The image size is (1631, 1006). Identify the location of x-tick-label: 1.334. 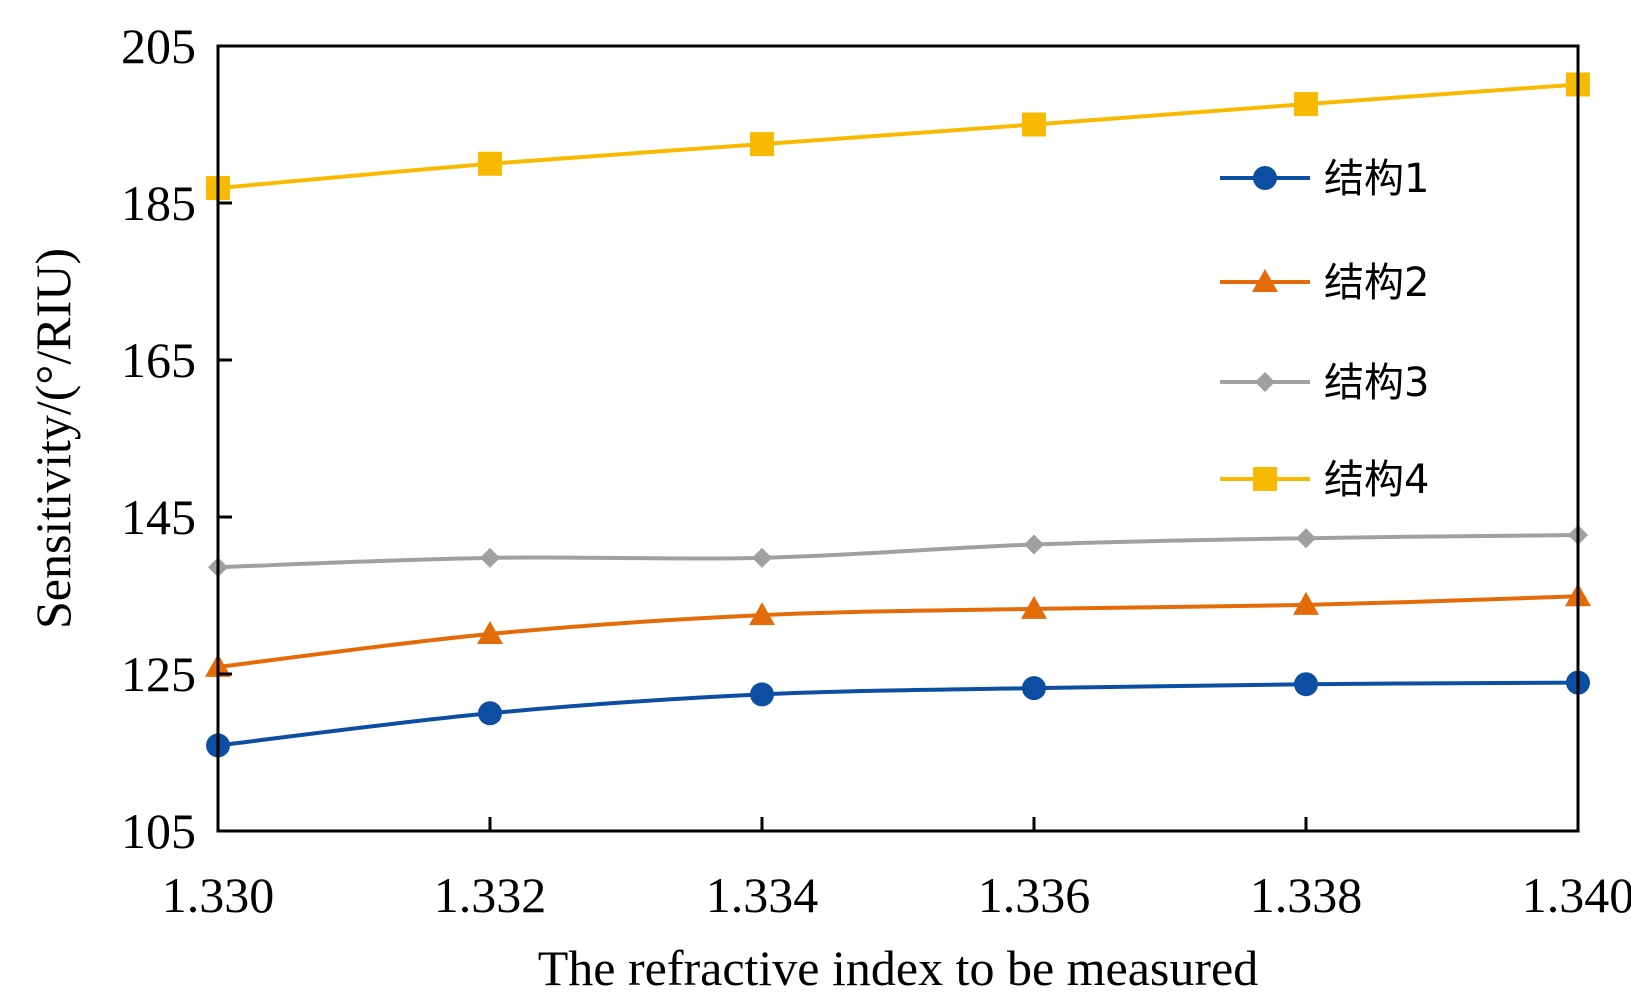
(762, 895).